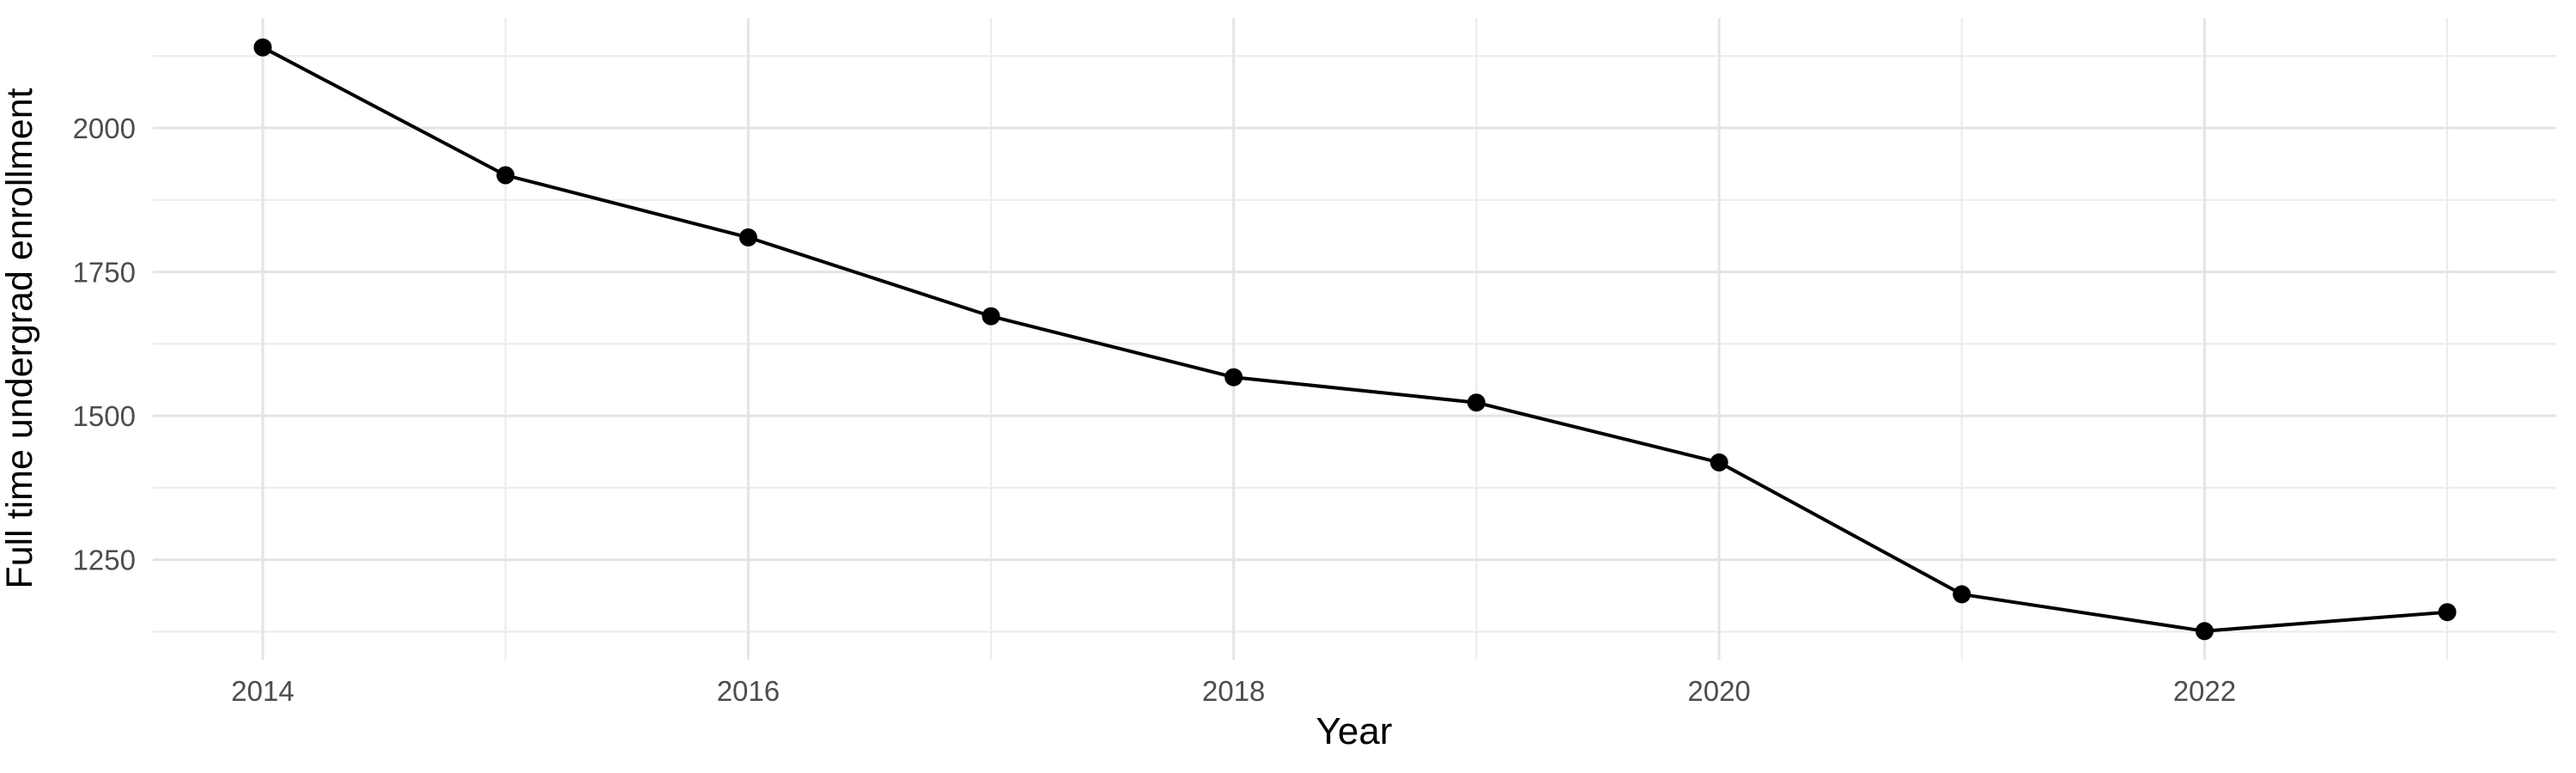  Describe the element at coordinates (1718, 691) in the screenshot. I see `x-tick-label-2020: 2020` at that location.